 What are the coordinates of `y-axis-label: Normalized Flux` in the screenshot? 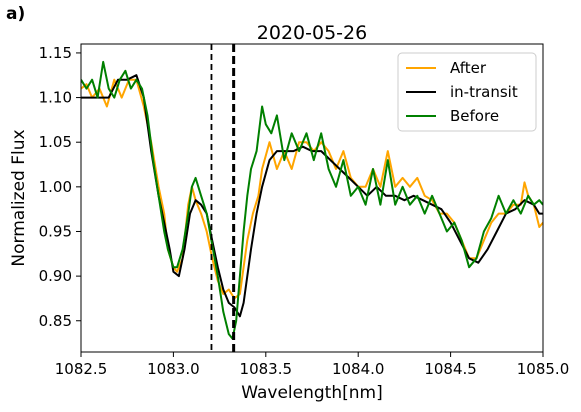 It's located at (19, 197).